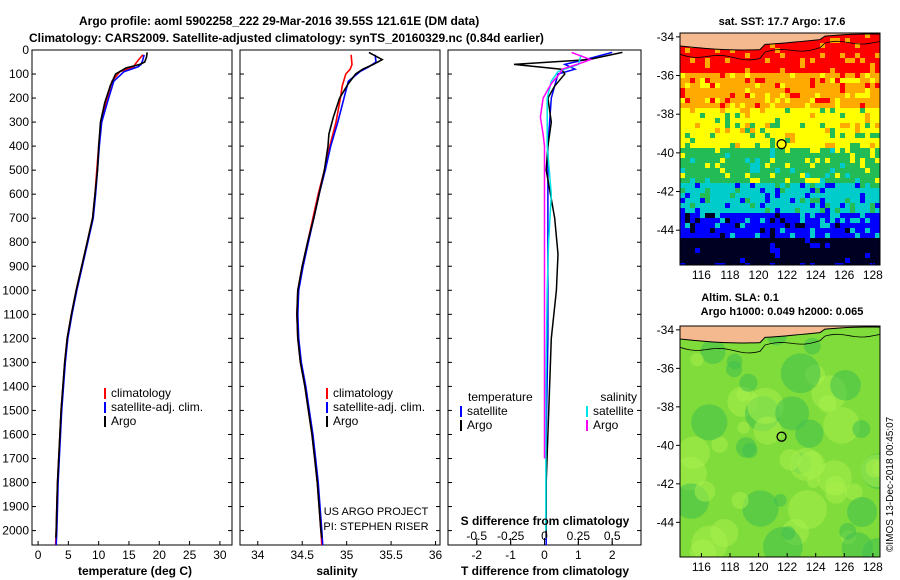  What do you see at coordinates (258, 555) in the screenshot?
I see `x-tick-label: 34` at bounding box center [258, 555].